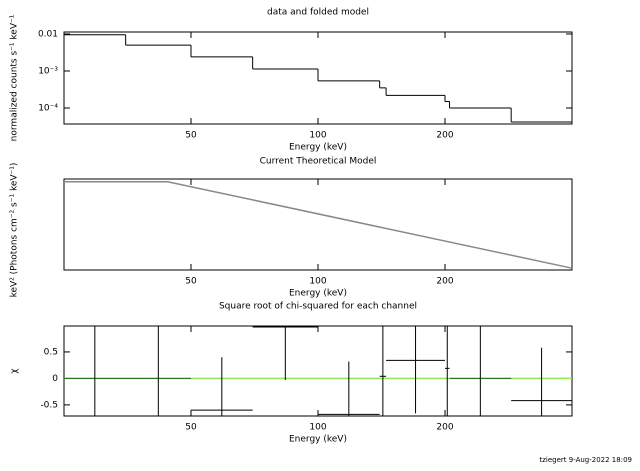  I want to click on y-tick-label: 0.01, so click(48, 34).